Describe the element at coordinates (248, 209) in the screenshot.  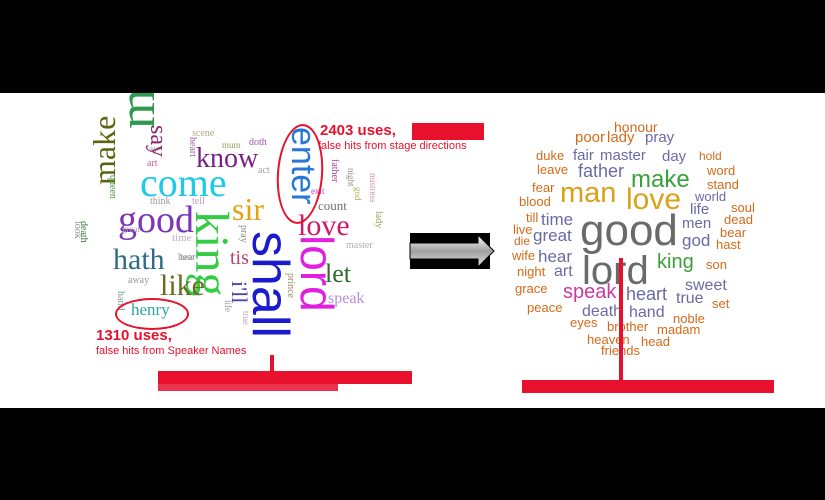
I see `left-word-sir: sir` at that location.